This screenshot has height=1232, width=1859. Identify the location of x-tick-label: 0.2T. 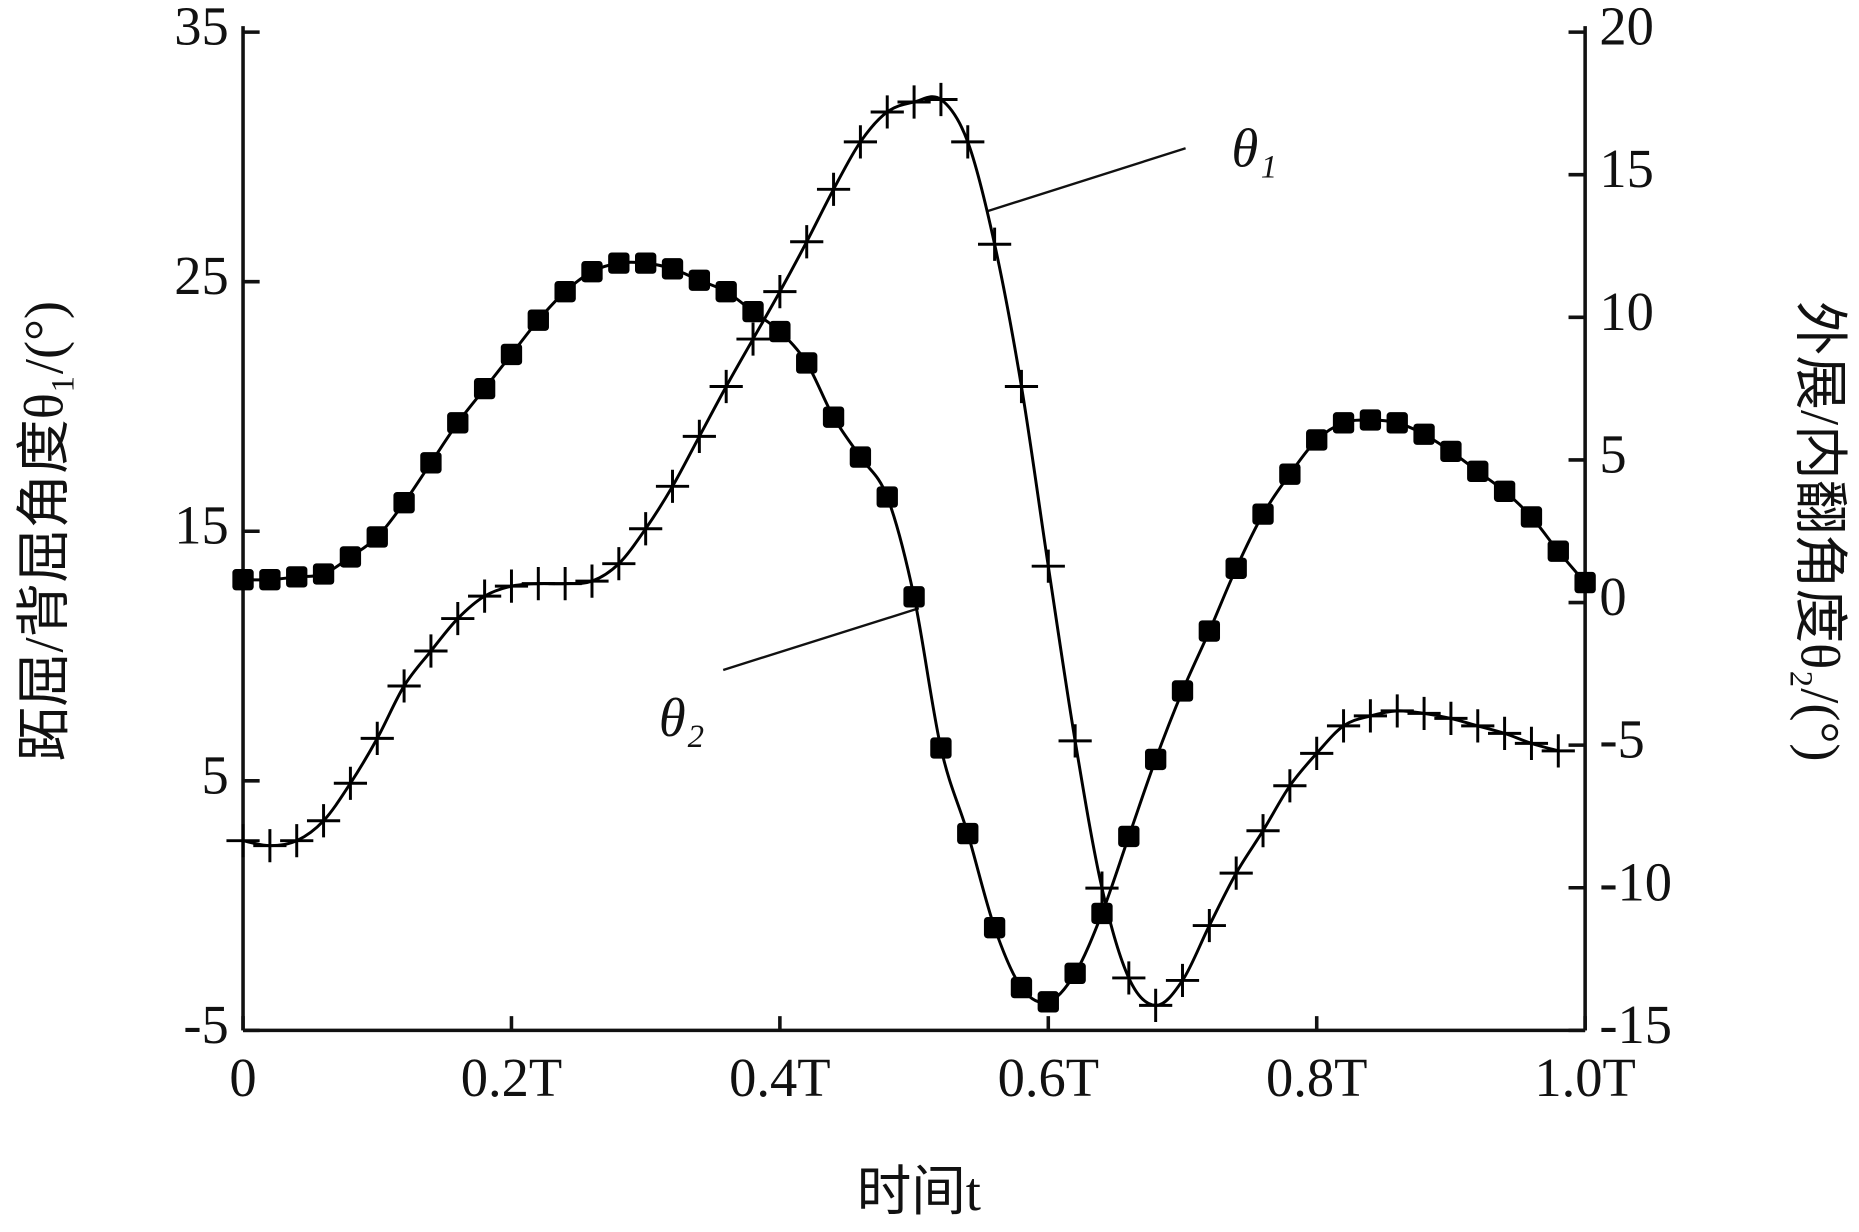
(511, 1077).